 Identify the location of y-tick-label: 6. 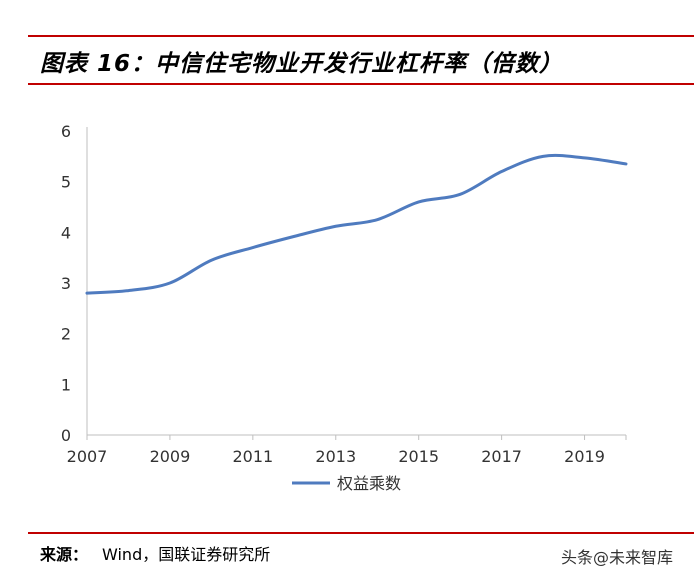
(66, 131).